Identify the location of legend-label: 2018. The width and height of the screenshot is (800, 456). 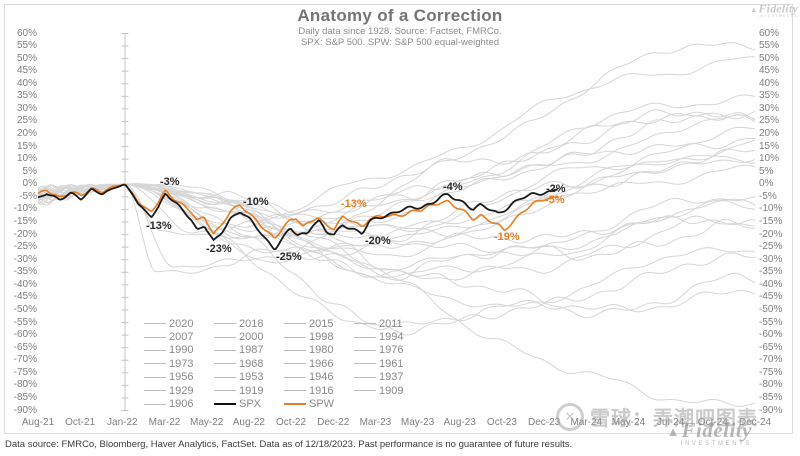
(251, 323).